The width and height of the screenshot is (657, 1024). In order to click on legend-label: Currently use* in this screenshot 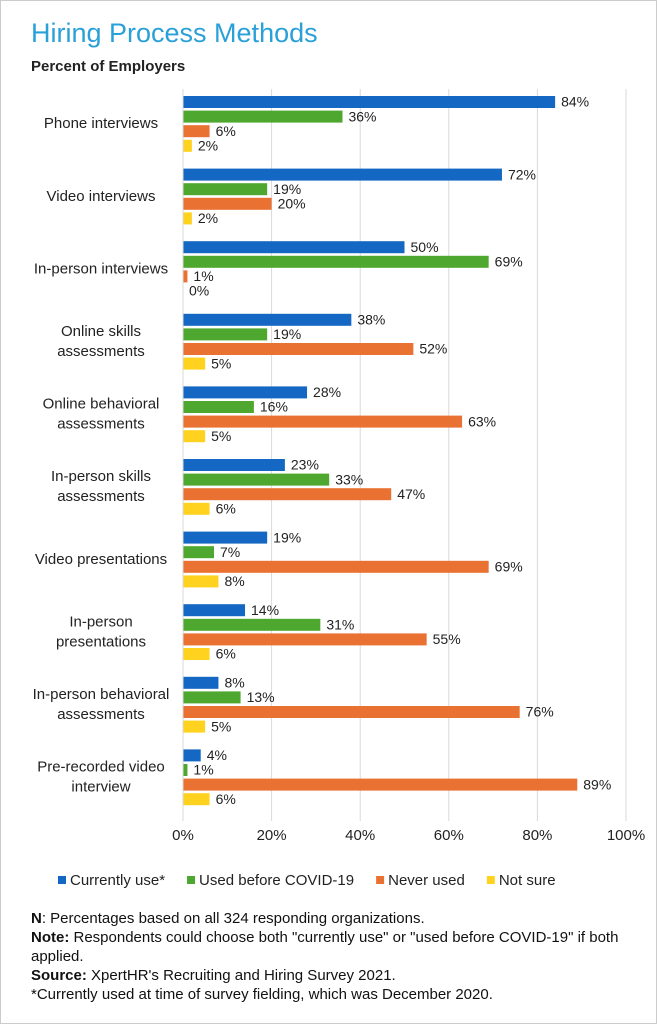, I will do `click(117, 880)`.